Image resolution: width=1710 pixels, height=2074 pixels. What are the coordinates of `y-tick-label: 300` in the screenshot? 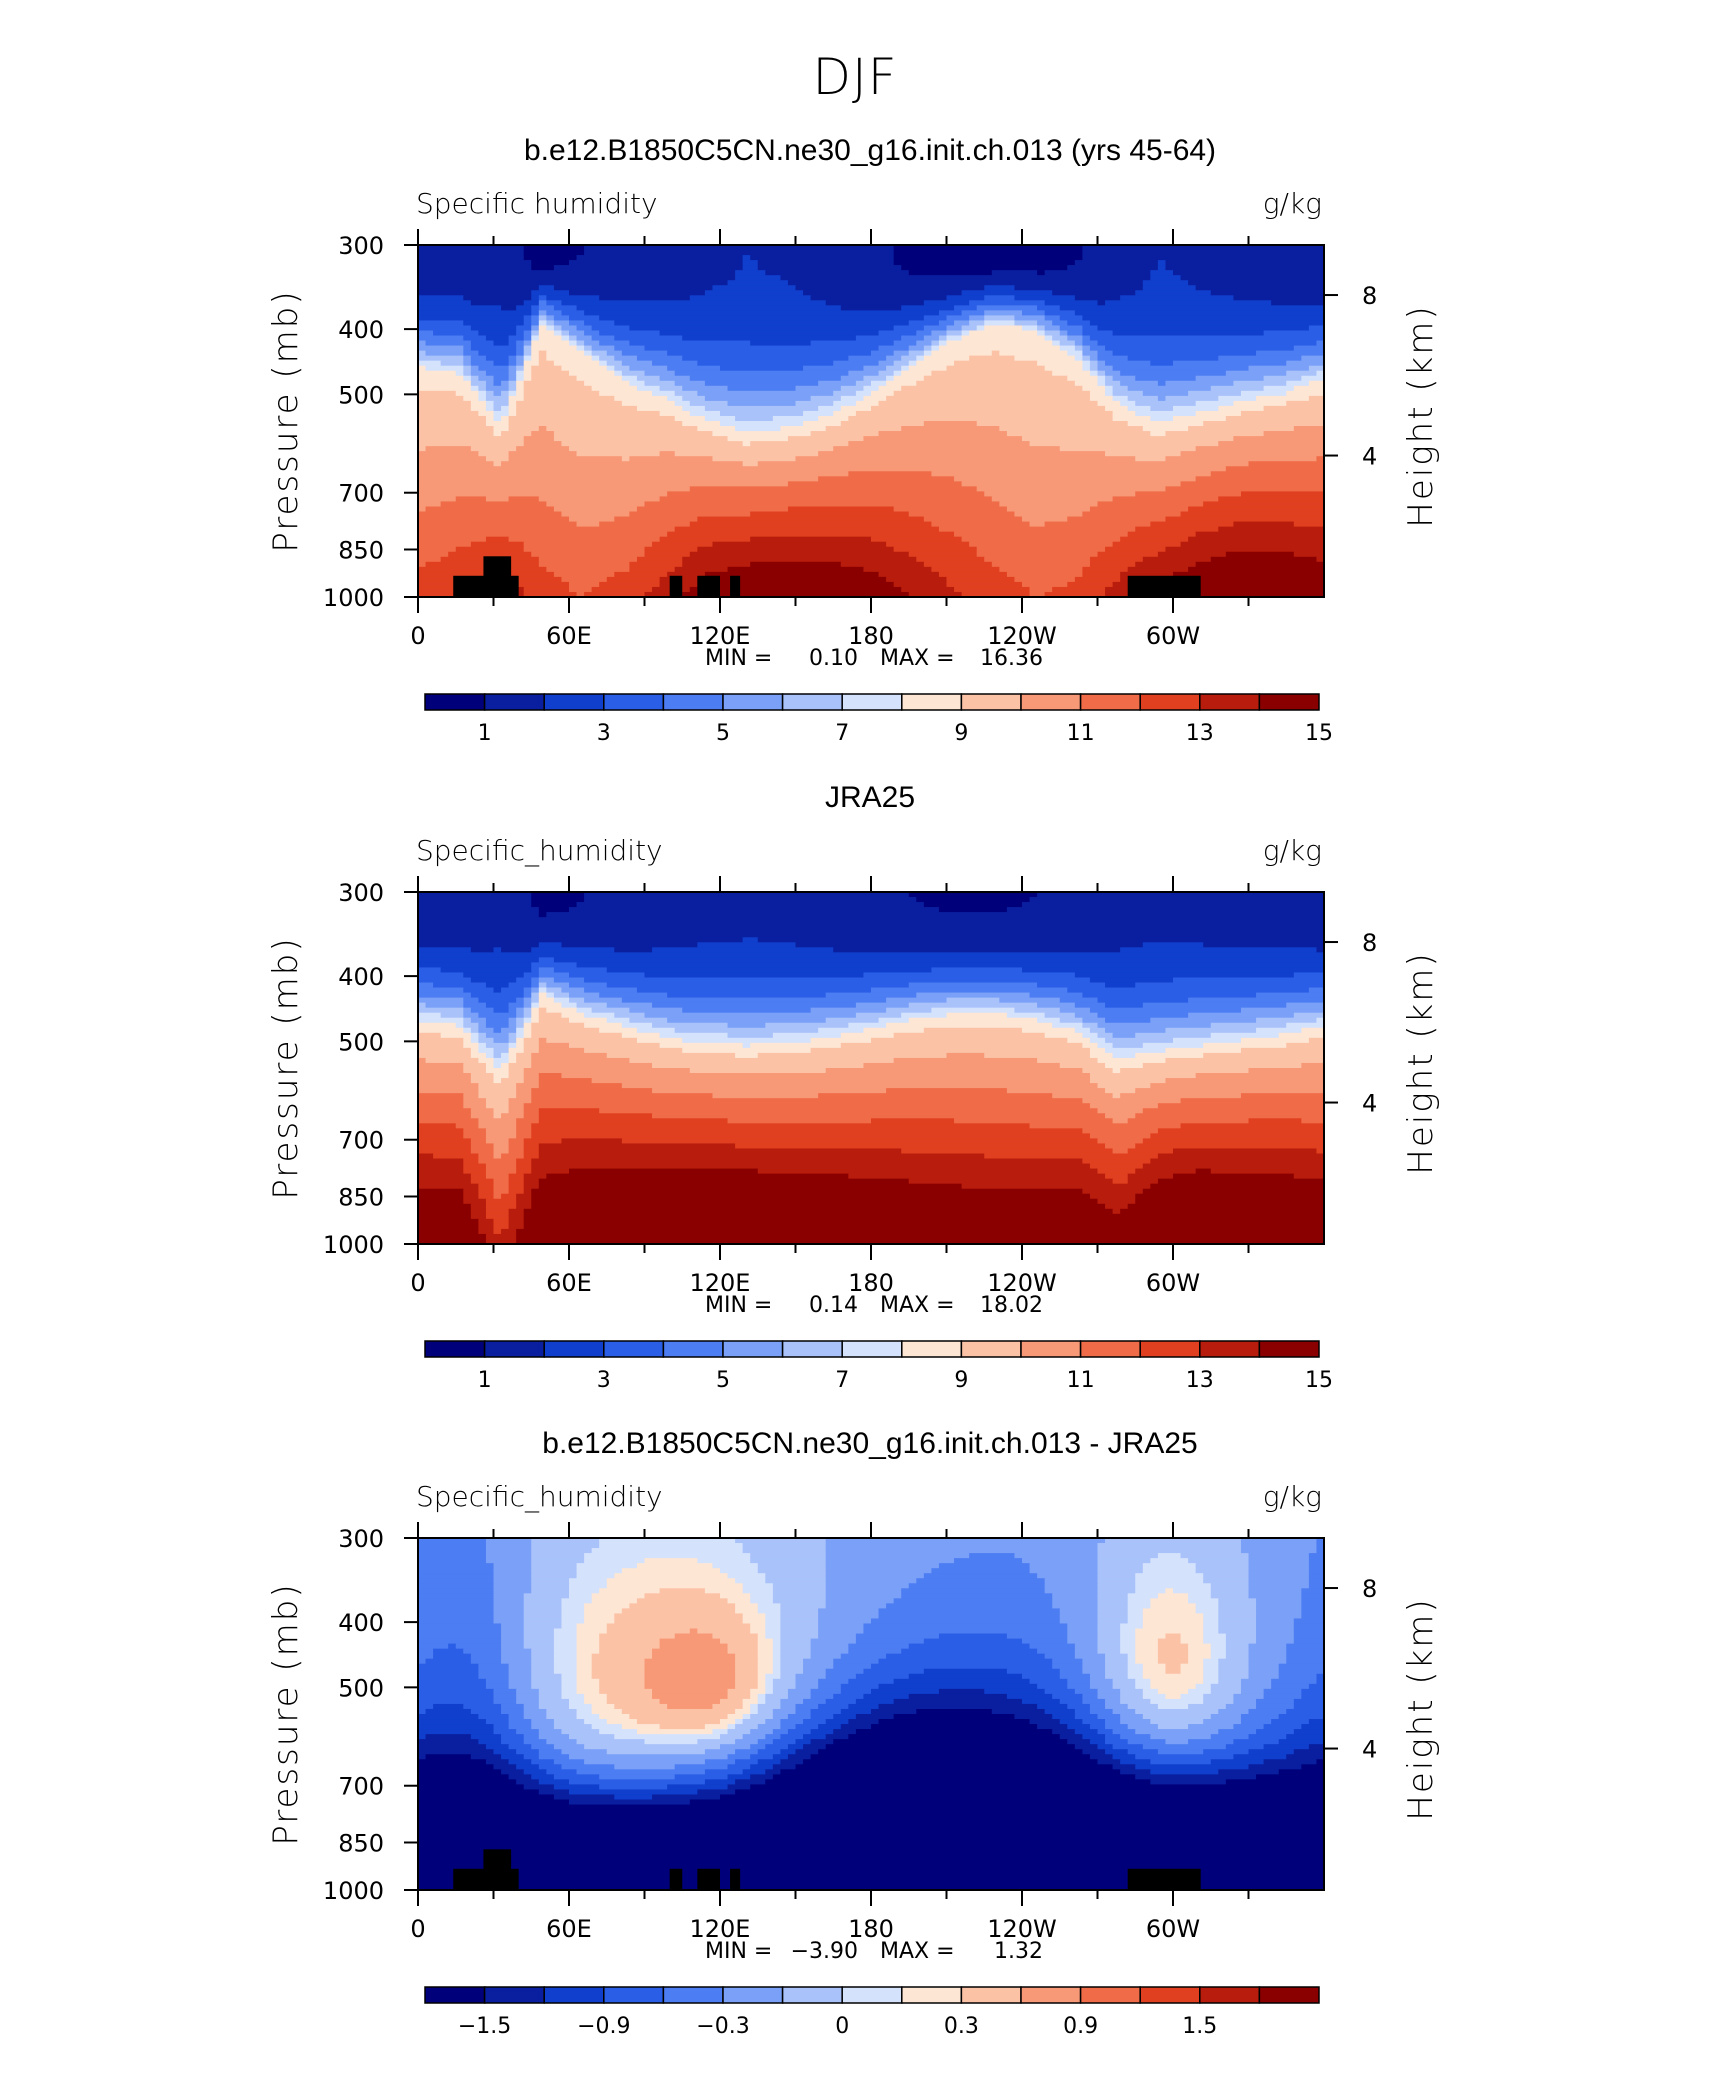 It's located at (361, 246).